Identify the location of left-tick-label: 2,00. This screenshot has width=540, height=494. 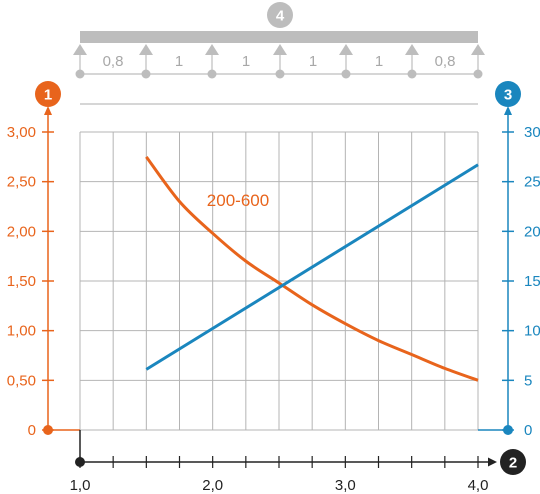
(21, 231).